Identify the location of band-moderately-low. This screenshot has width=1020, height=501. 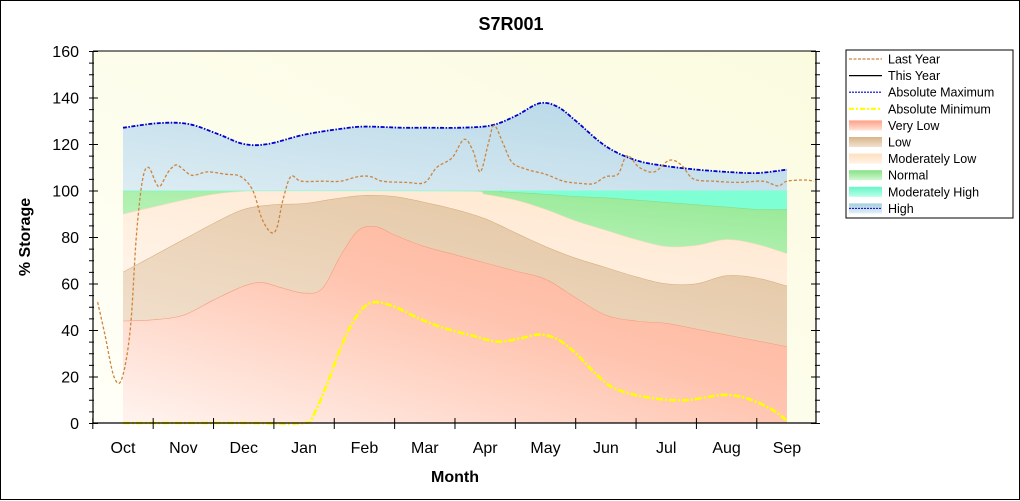
(455, 238).